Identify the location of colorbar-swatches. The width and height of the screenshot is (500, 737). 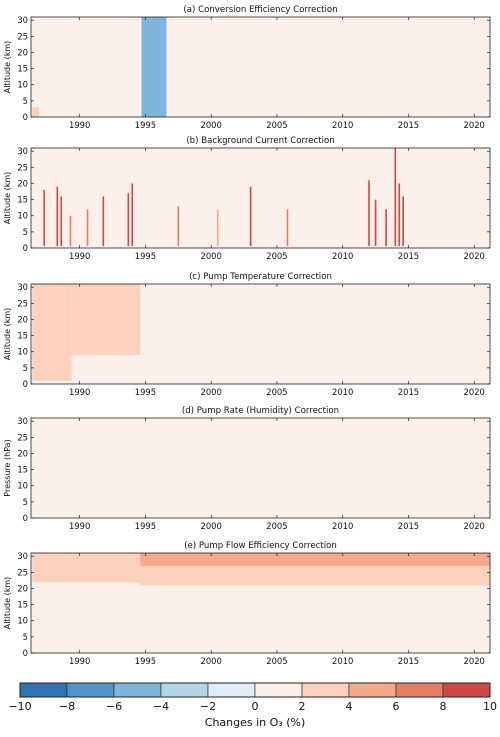
(255, 690).